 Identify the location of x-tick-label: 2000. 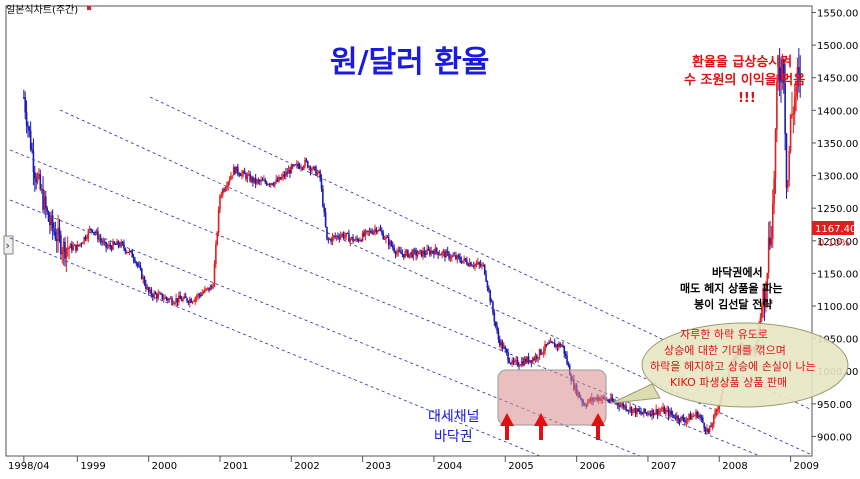
(164, 466).